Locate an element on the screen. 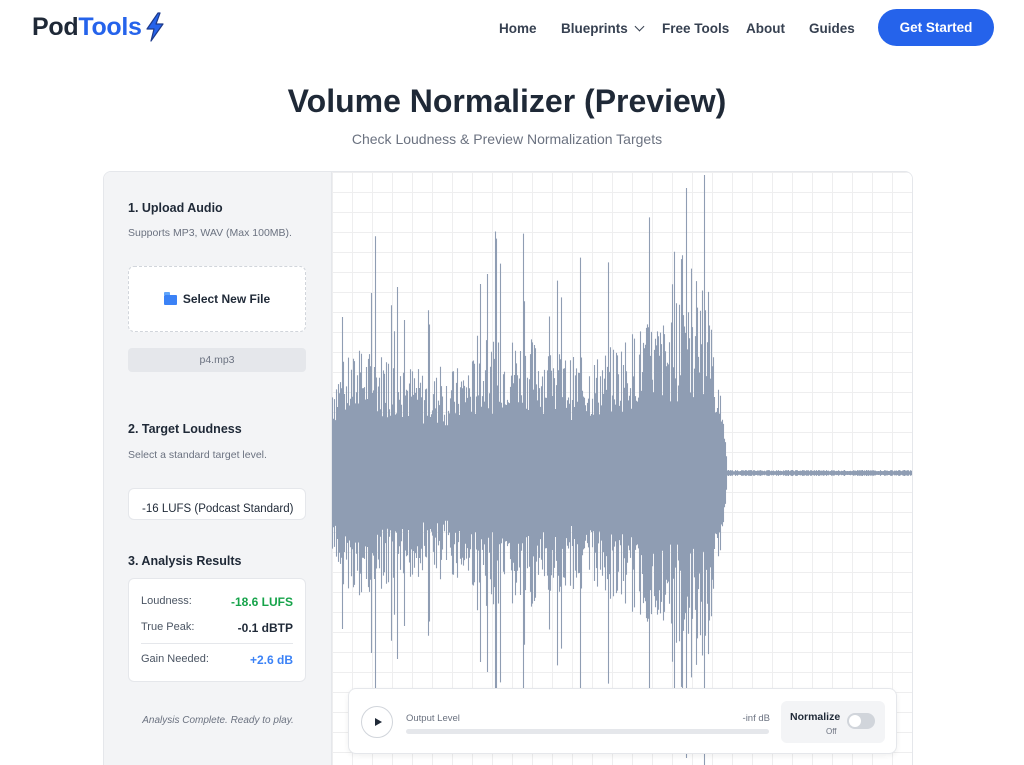  loudness-label: Loudness: is located at coordinates (166, 601).